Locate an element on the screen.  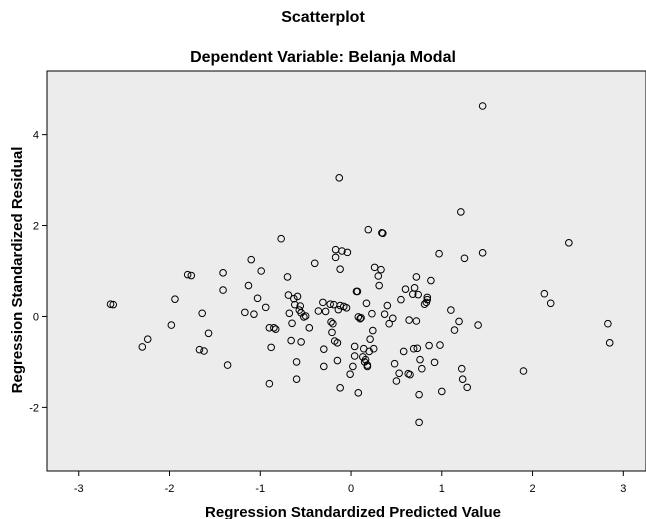
chart-subtitle: Dependent Variable: Belanja Modal is located at coordinates (323, 57).